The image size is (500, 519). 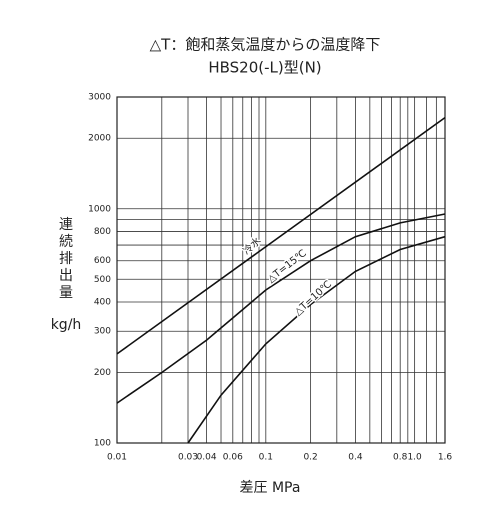 I want to click on y-tick-label: 800, so click(x=102, y=232).